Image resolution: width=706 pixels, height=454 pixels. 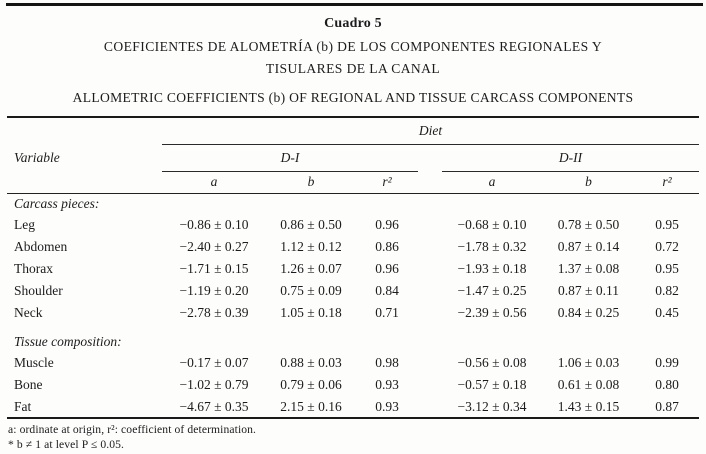 I want to click on group-dii-header: D-II, so click(x=571, y=158).